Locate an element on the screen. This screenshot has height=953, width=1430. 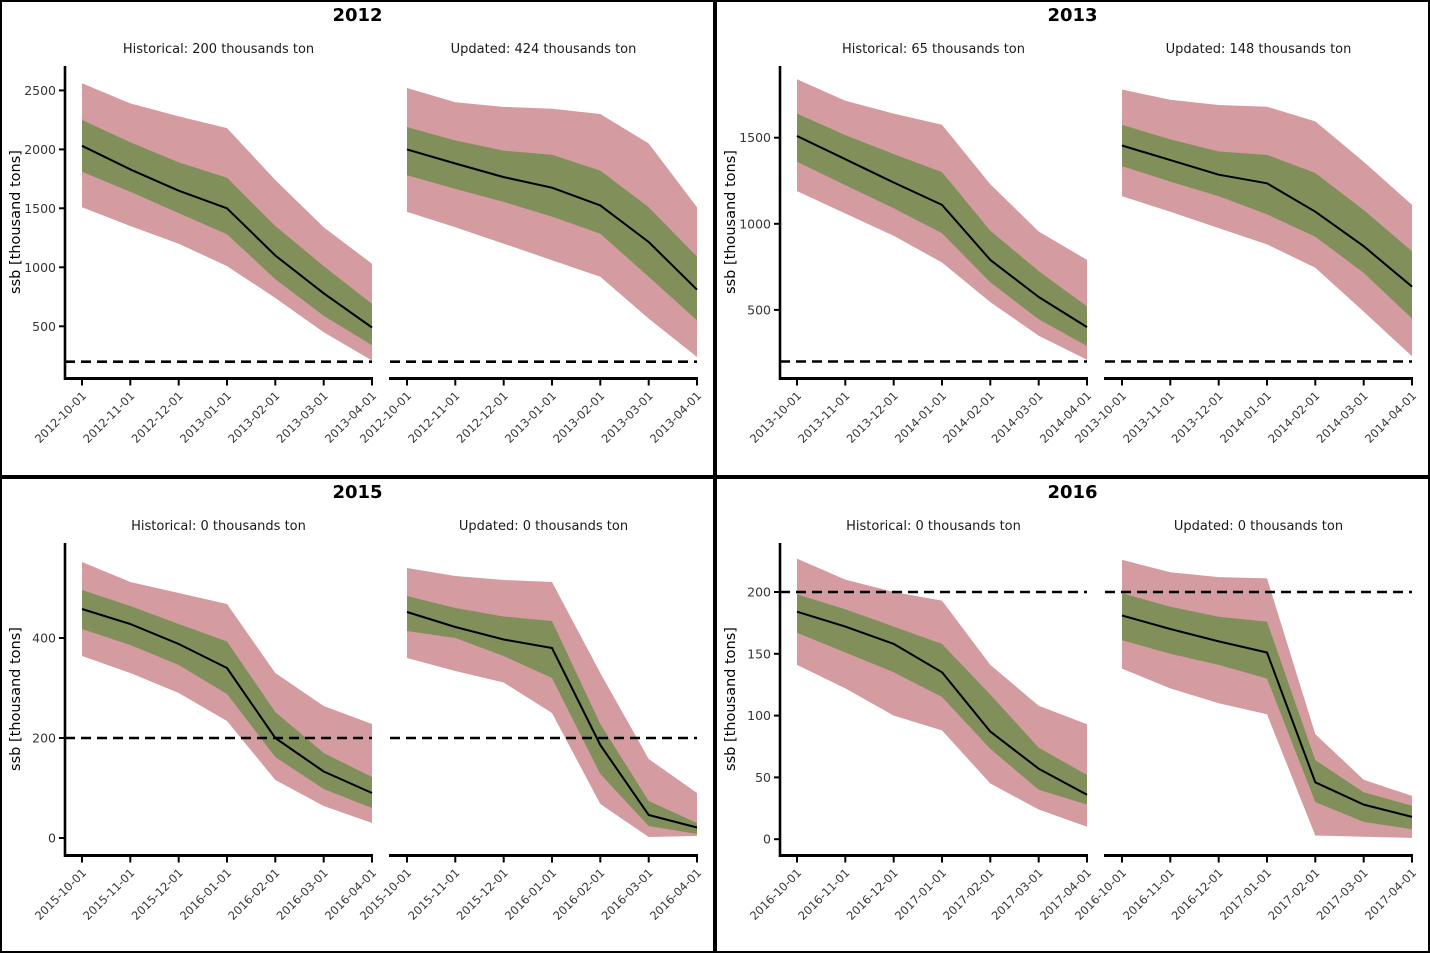
y-tick-label: 100 is located at coordinates (759, 715).